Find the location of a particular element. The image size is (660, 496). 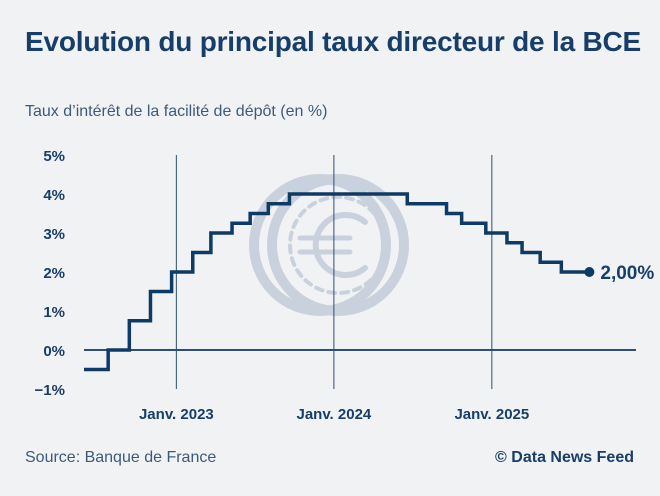

y-tick-label: 1% is located at coordinates (54, 312).